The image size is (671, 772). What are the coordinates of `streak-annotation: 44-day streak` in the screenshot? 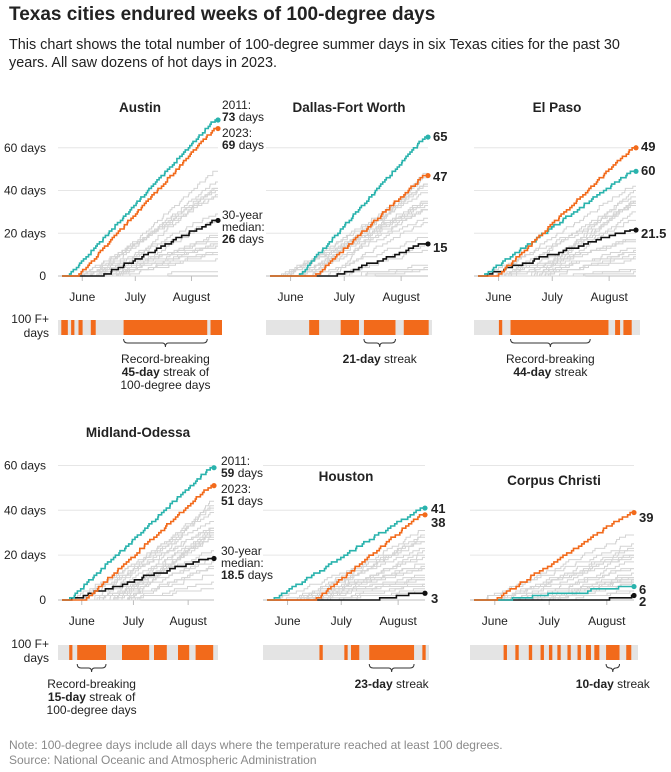 It's located at (550, 372).